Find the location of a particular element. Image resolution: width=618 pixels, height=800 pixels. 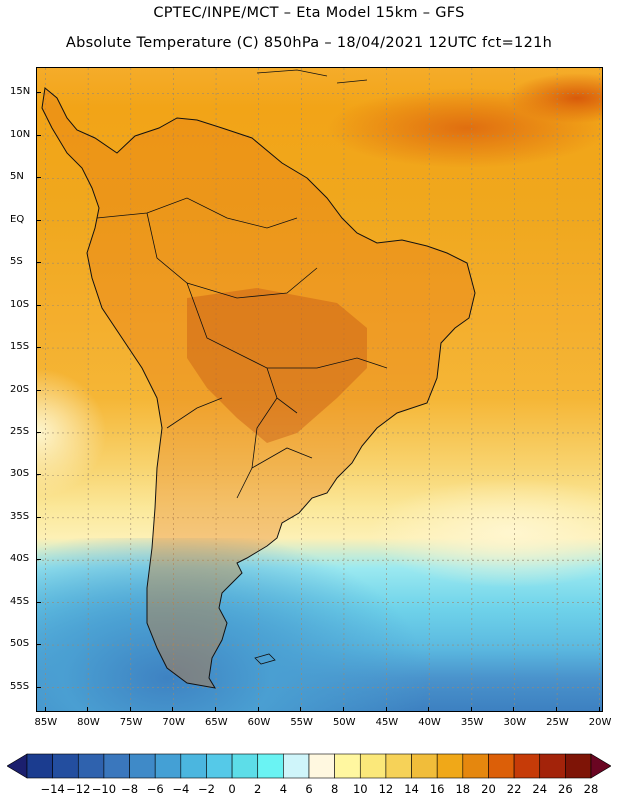

lat-label: 15N is located at coordinates (20, 92).